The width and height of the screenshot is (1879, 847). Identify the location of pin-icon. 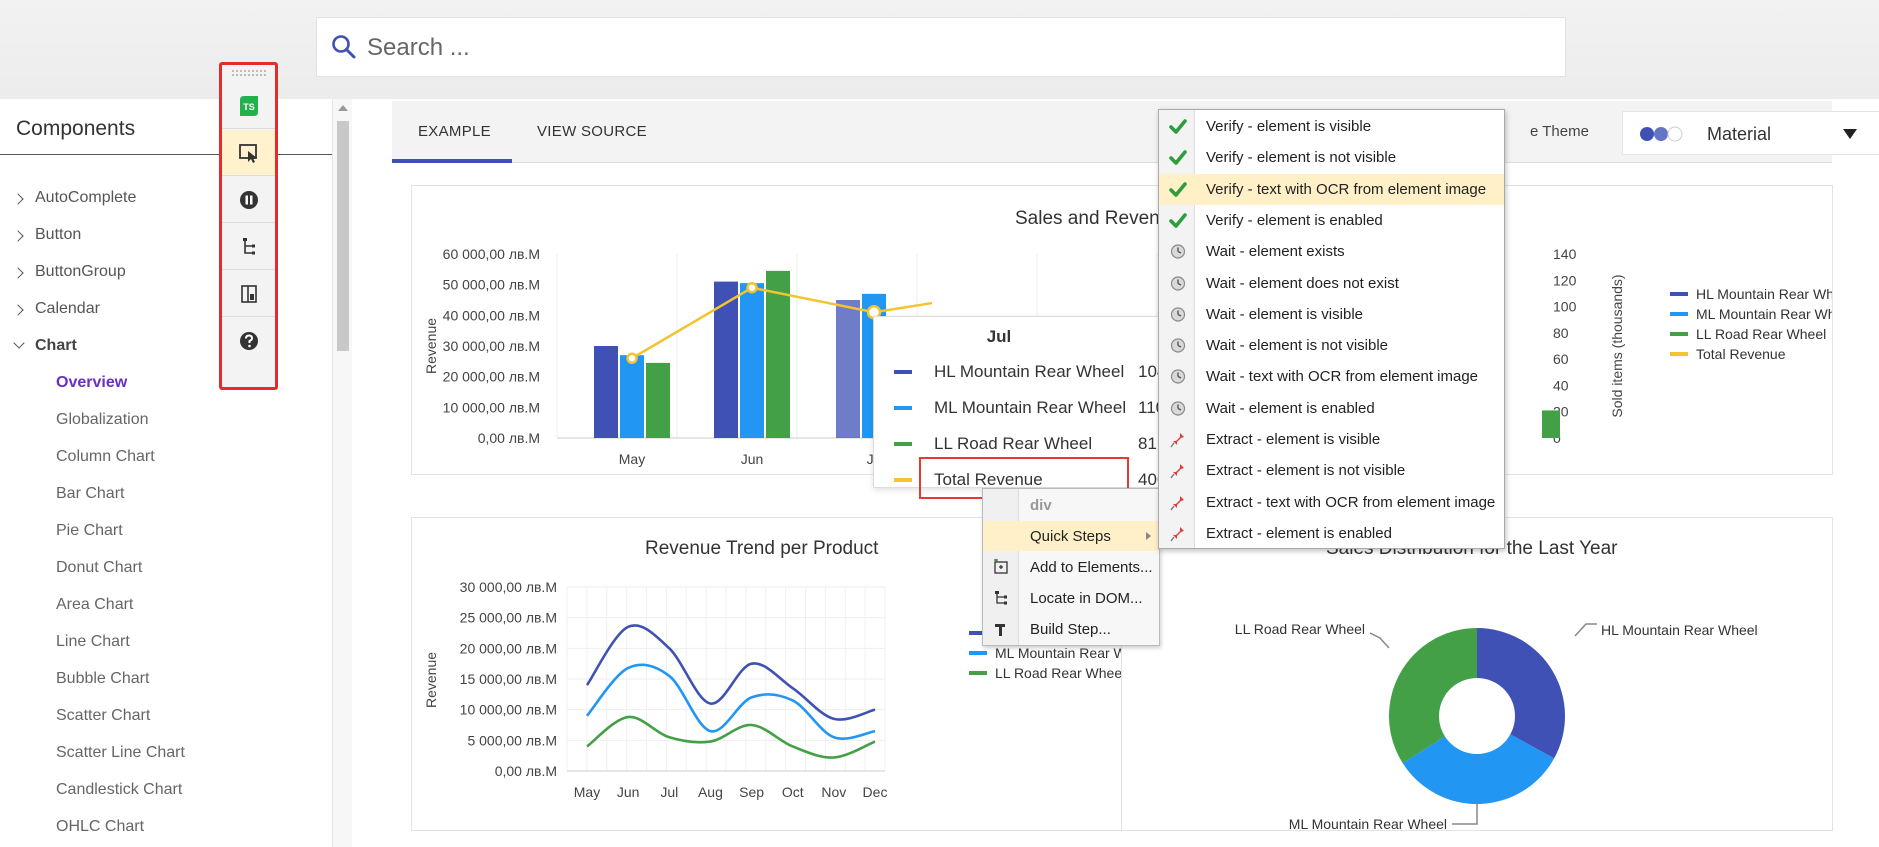
(1177, 534).